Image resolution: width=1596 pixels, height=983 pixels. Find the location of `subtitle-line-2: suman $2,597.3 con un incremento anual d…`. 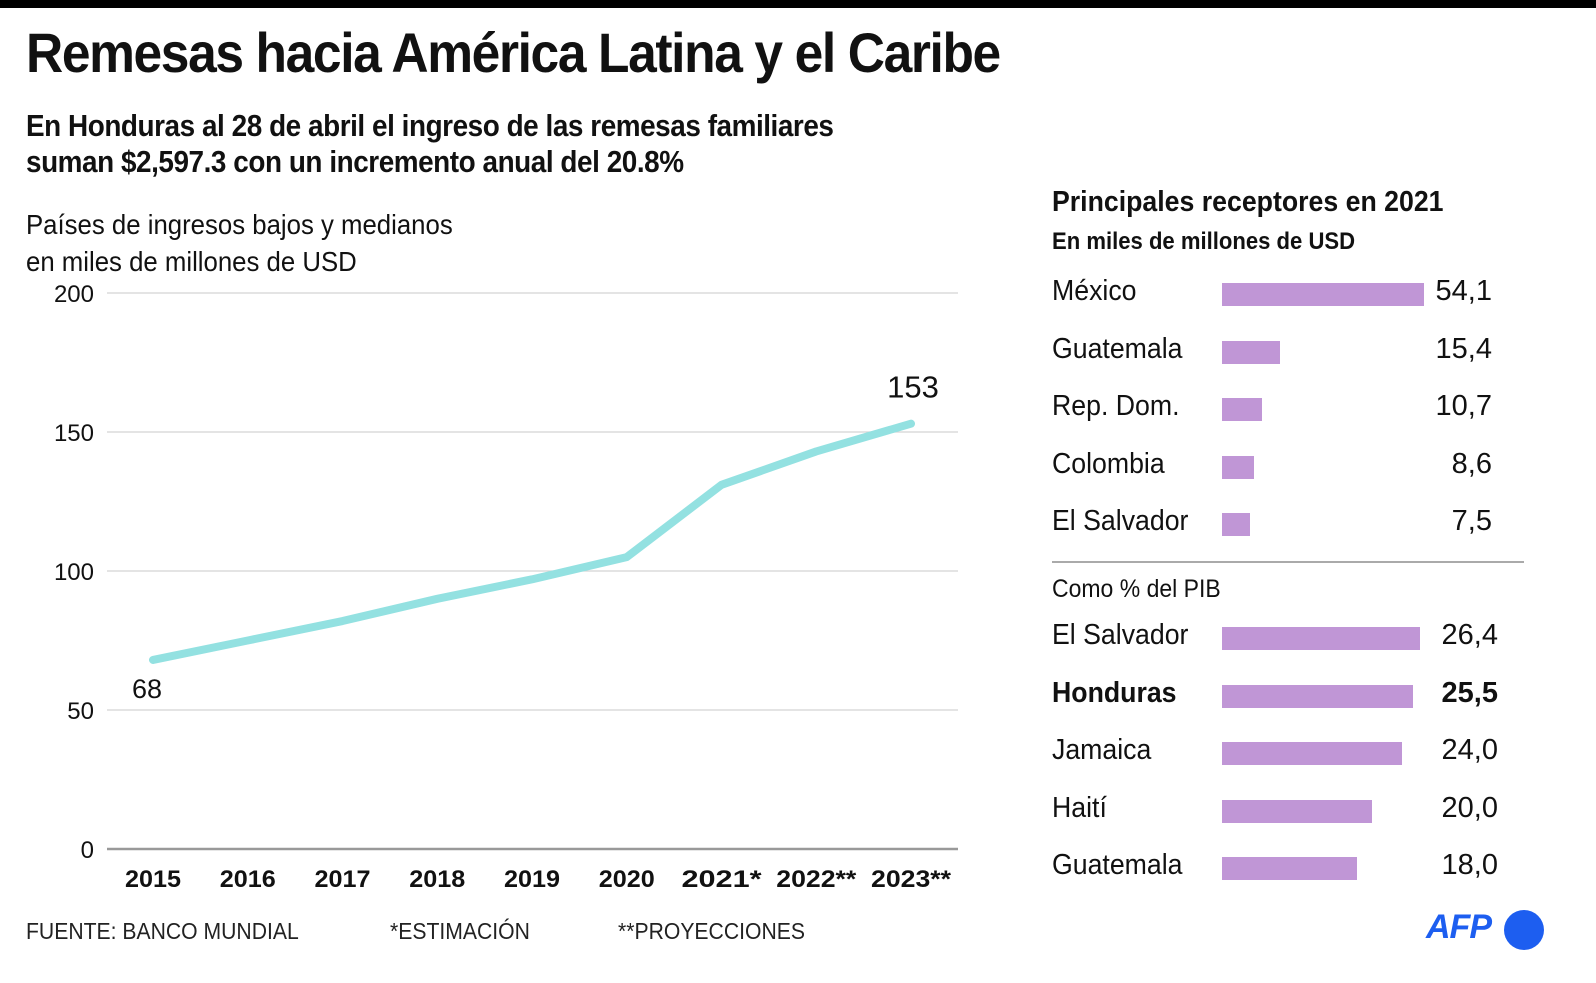

subtitle-line-2: suman $2,597.3 con un incremento anual d… is located at coordinates (355, 161).